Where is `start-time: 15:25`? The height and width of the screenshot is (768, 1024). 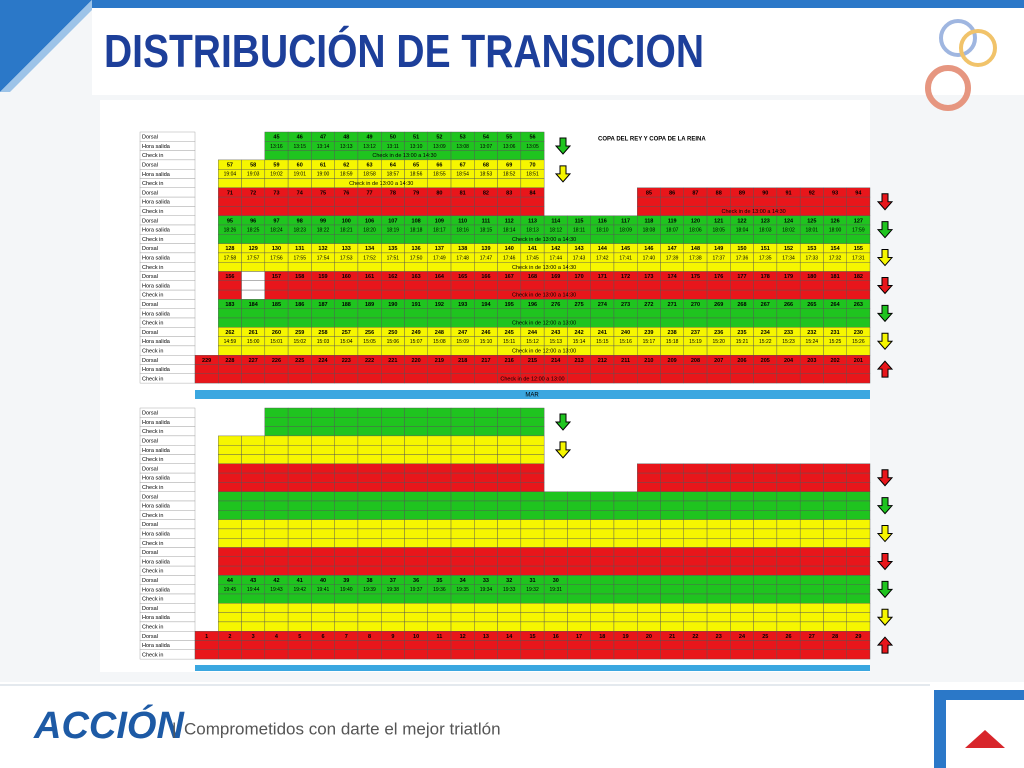 start-time: 15:25 is located at coordinates (835, 342).